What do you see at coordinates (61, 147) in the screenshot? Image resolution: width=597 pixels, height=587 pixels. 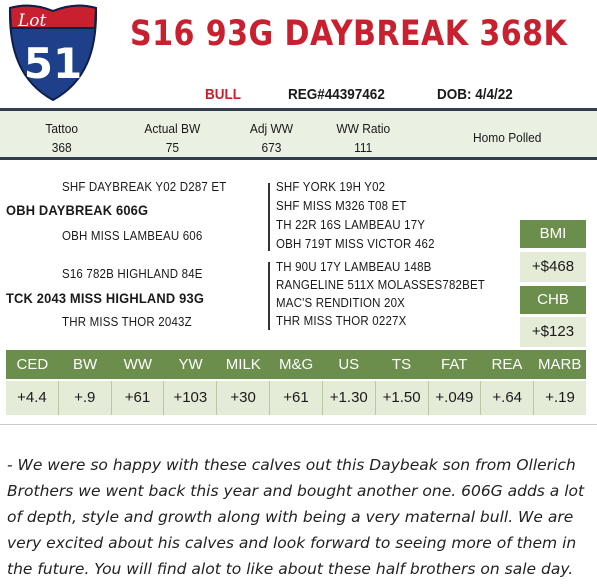 I see `stat-value: 368` at bounding box center [61, 147].